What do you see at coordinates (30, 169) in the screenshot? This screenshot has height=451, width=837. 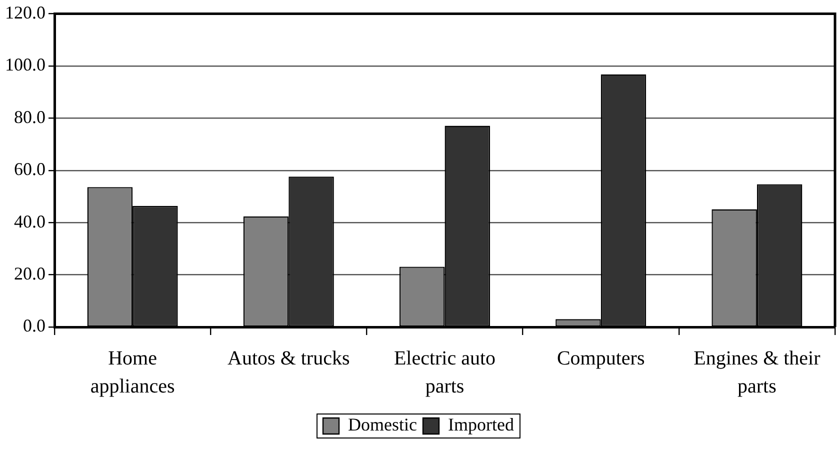 I see `y-tick-label: 60.0` at bounding box center [30, 169].